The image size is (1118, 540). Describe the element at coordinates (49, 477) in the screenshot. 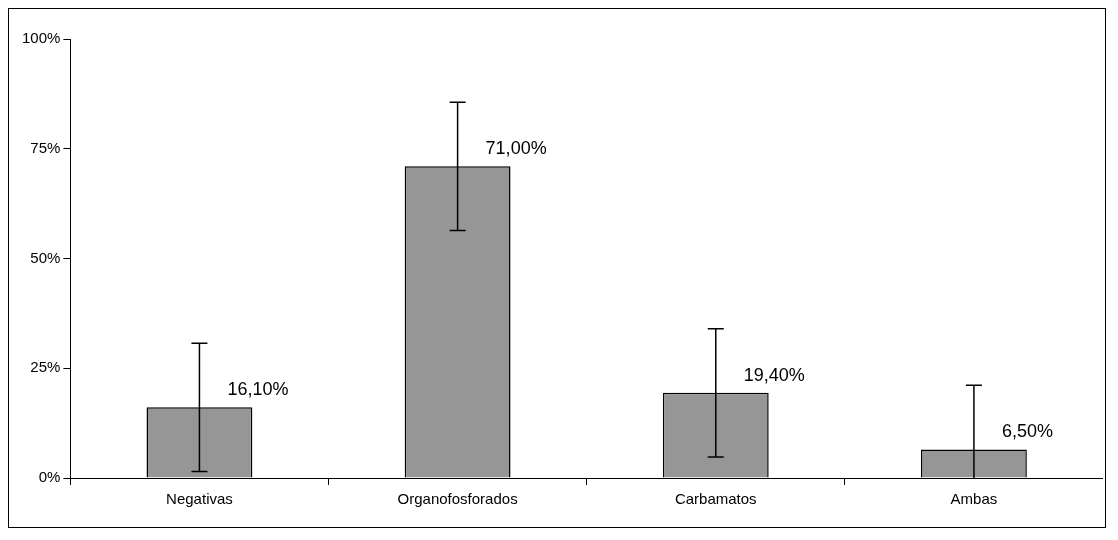

I see `y-tick-label: 0%` at that location.